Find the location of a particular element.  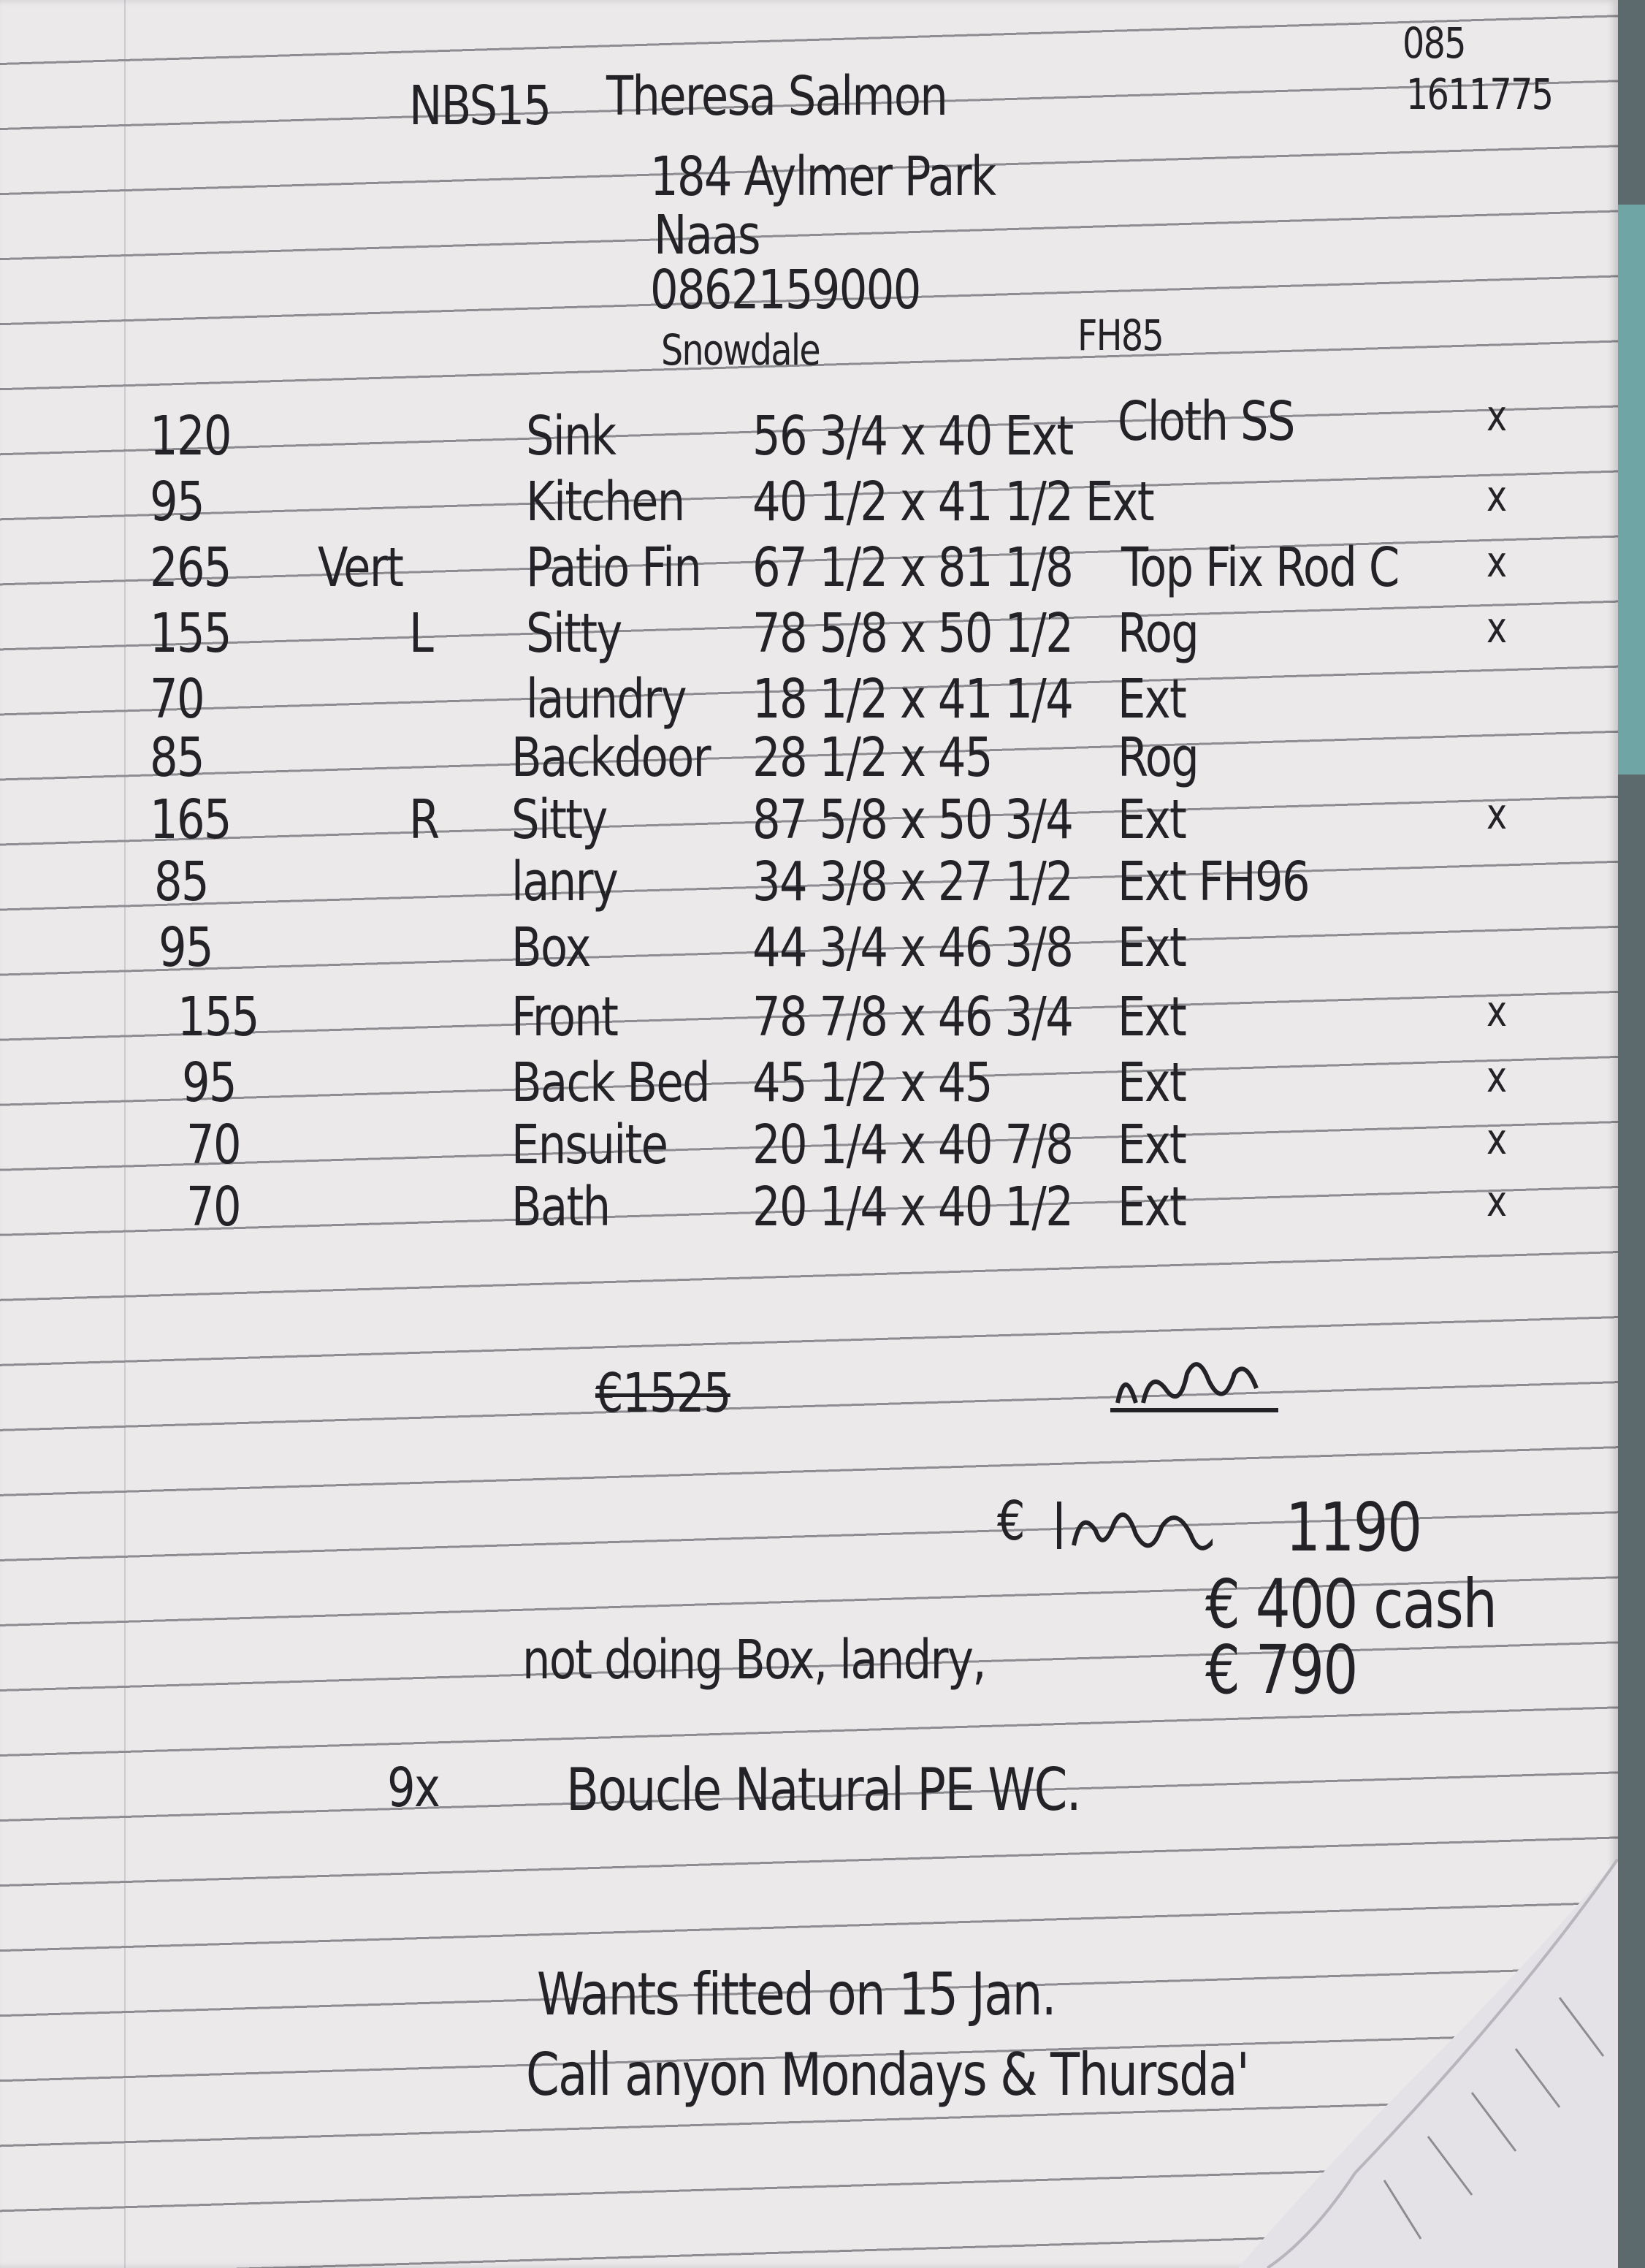

crossed-total: €1525 is located at coordinates (663, 1393).